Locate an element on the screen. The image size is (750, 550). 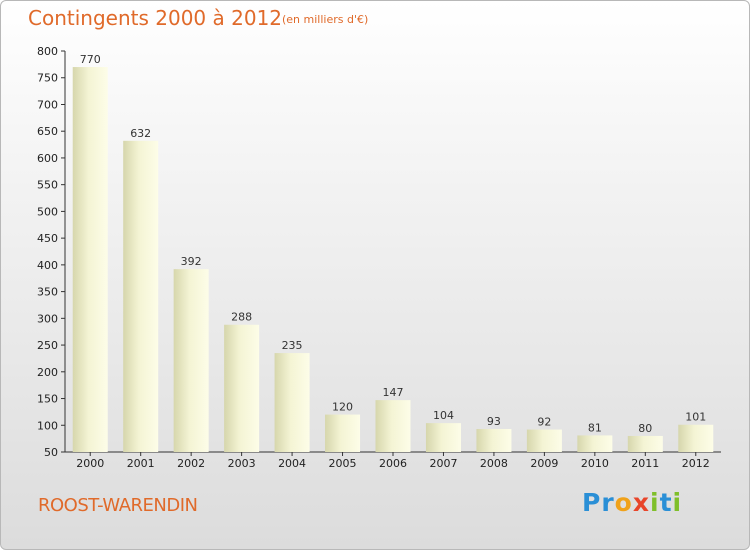
bar-2010 is located at coordinates (595, 443).